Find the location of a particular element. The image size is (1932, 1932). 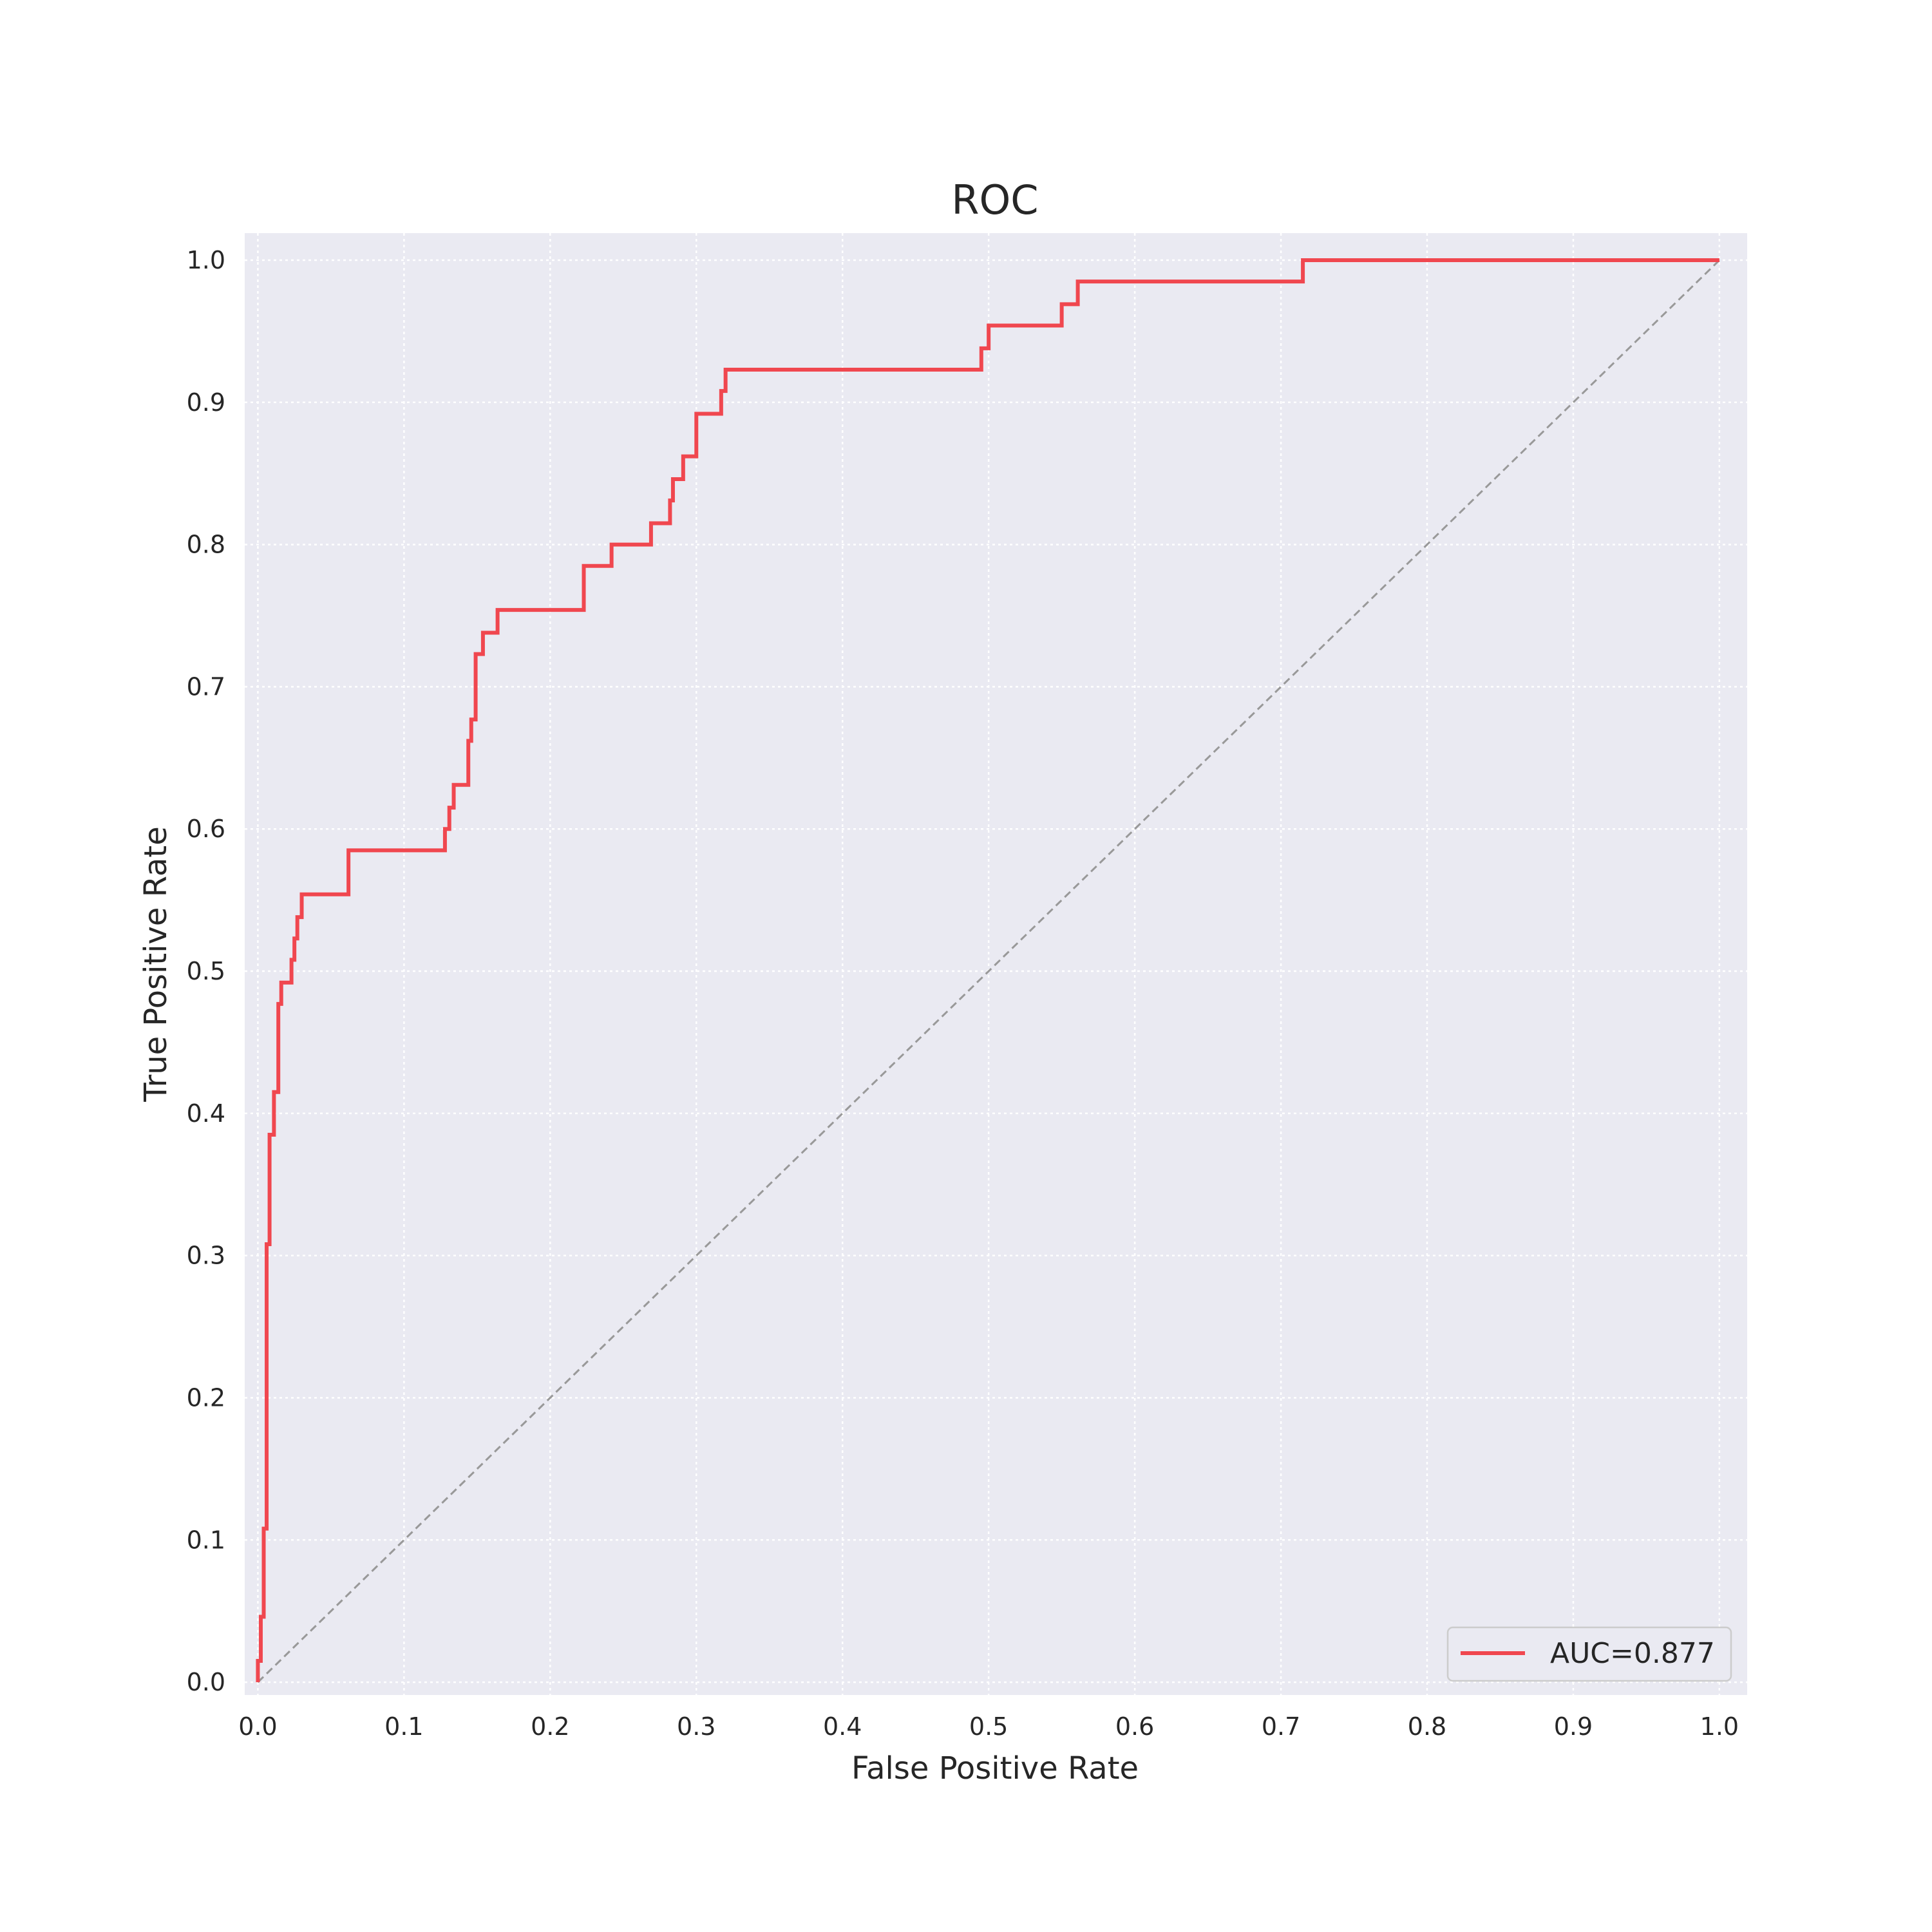

legend-label-roc: AUC=0.877 is located at coordinates (1632, 1653).